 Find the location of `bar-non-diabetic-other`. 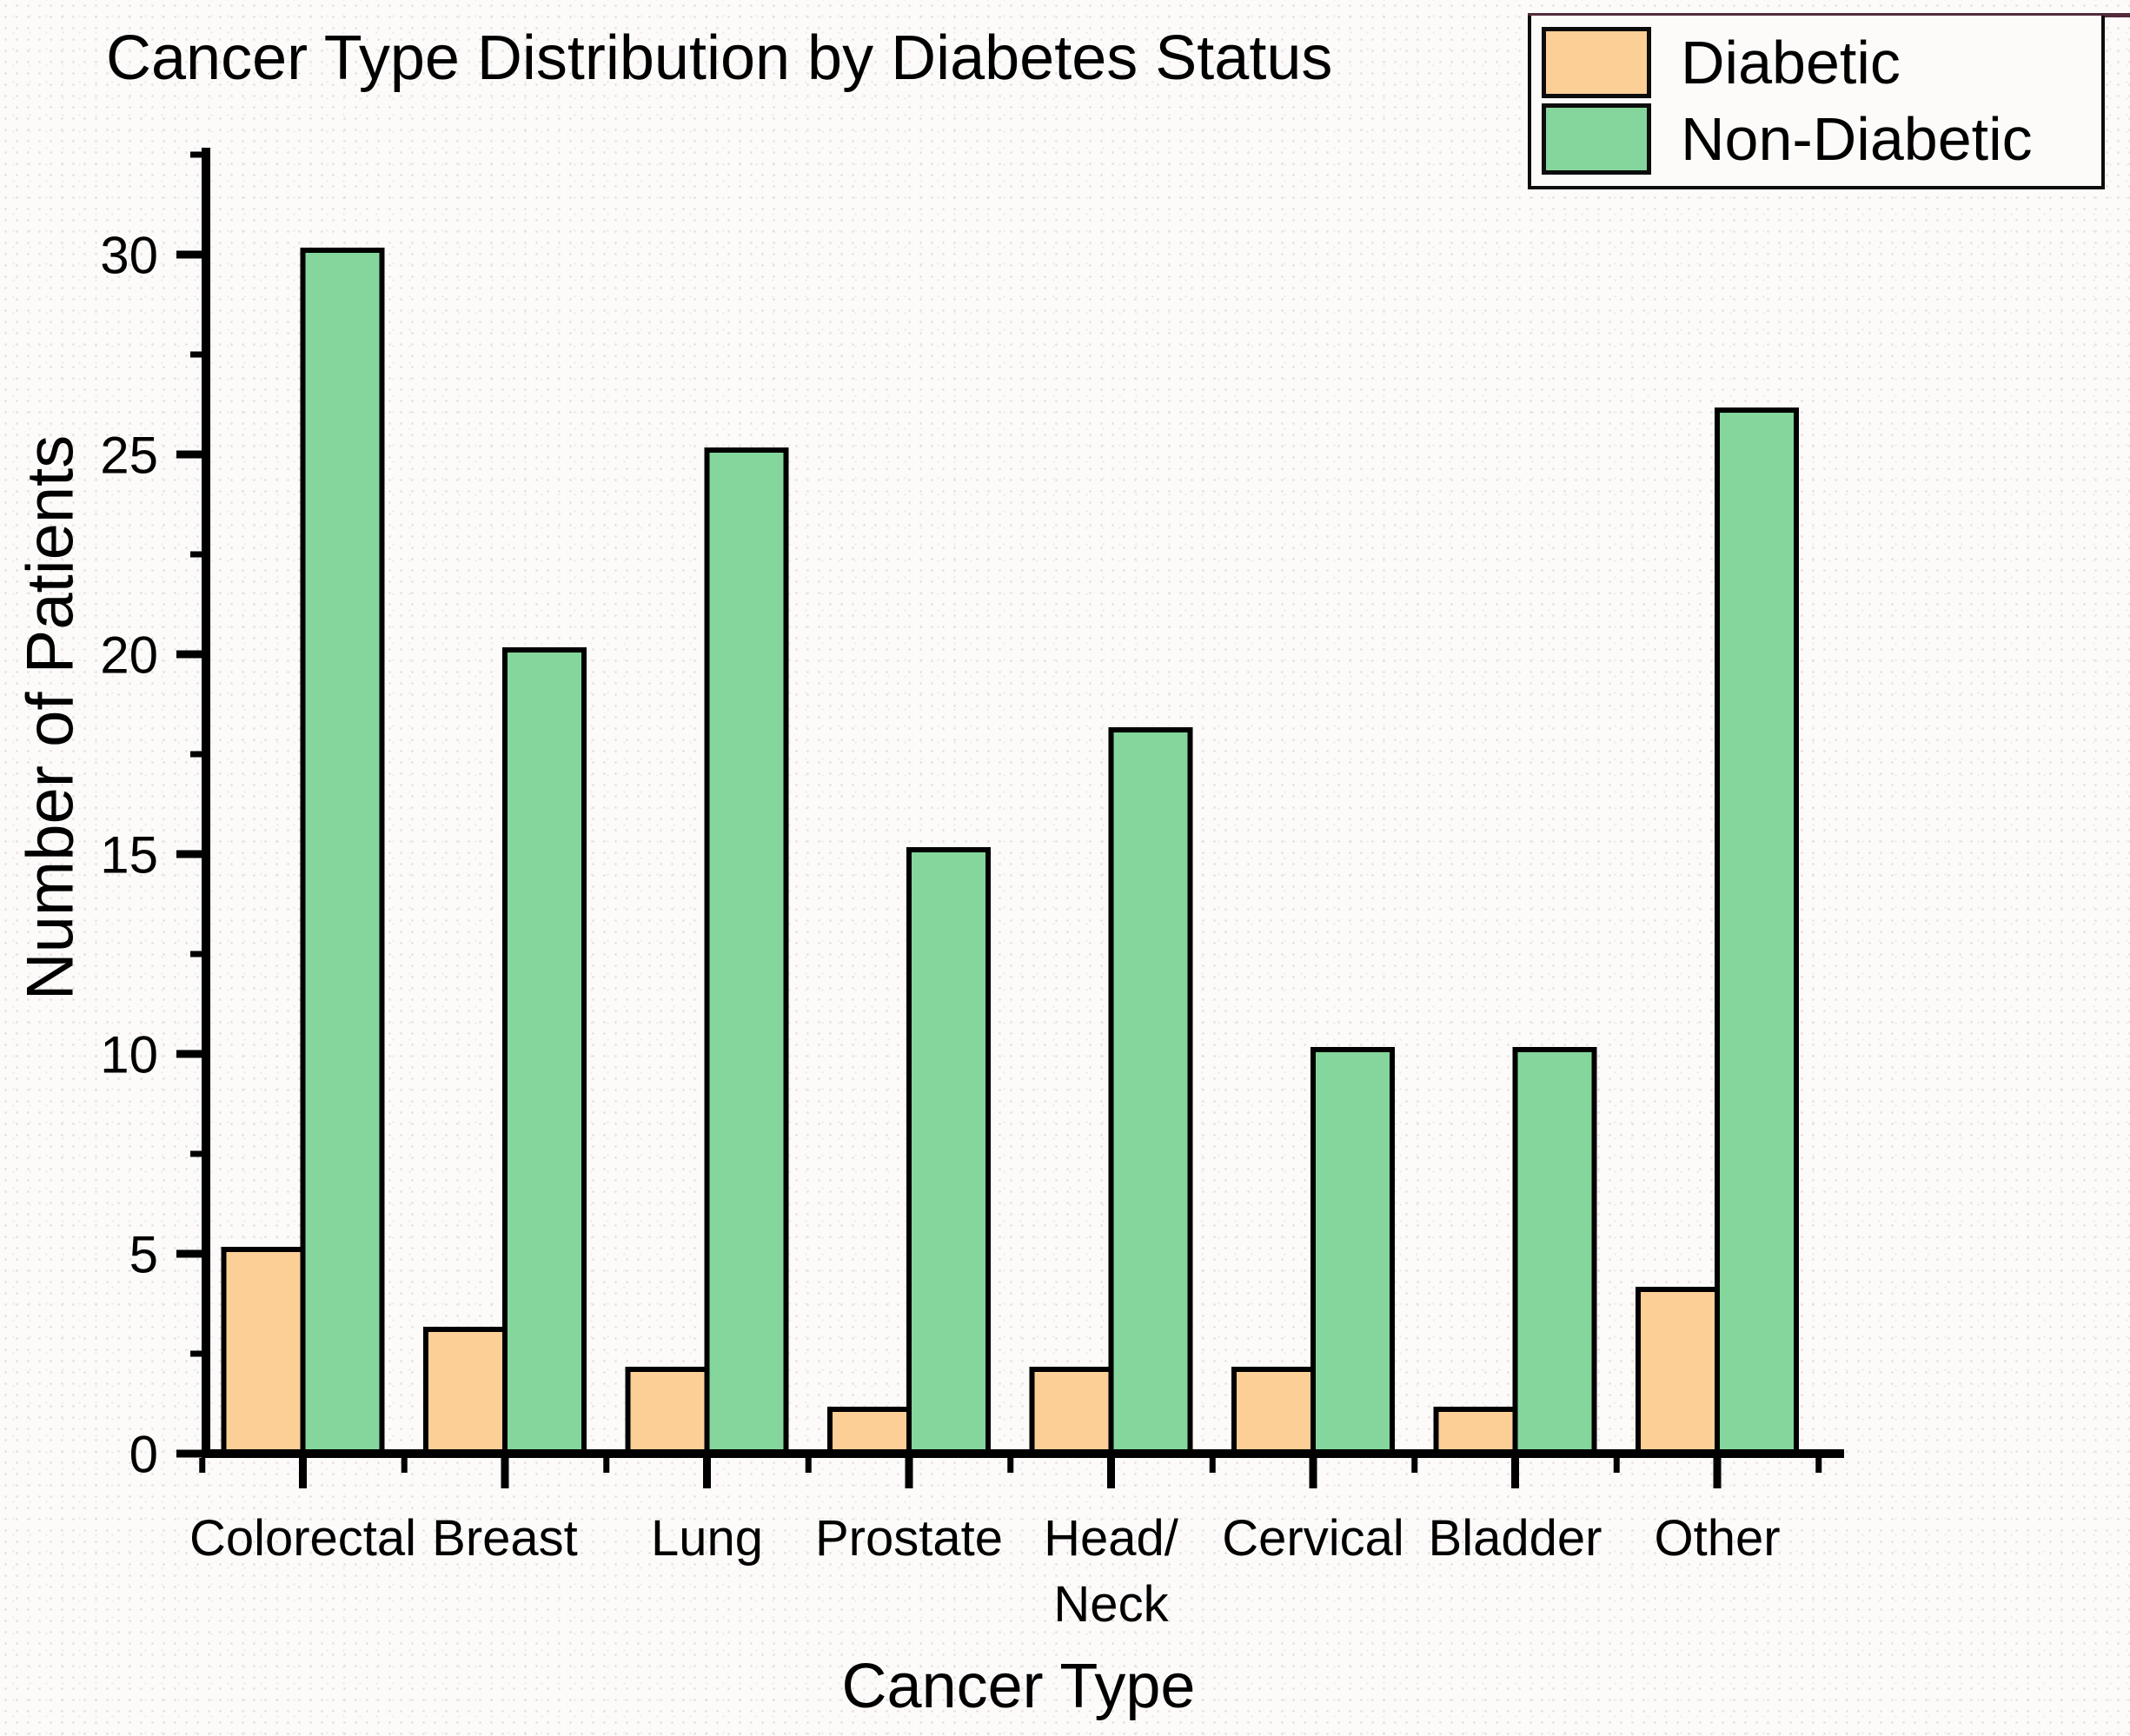

bar-non-diabetic-other is located at coordinates (1757, 931).